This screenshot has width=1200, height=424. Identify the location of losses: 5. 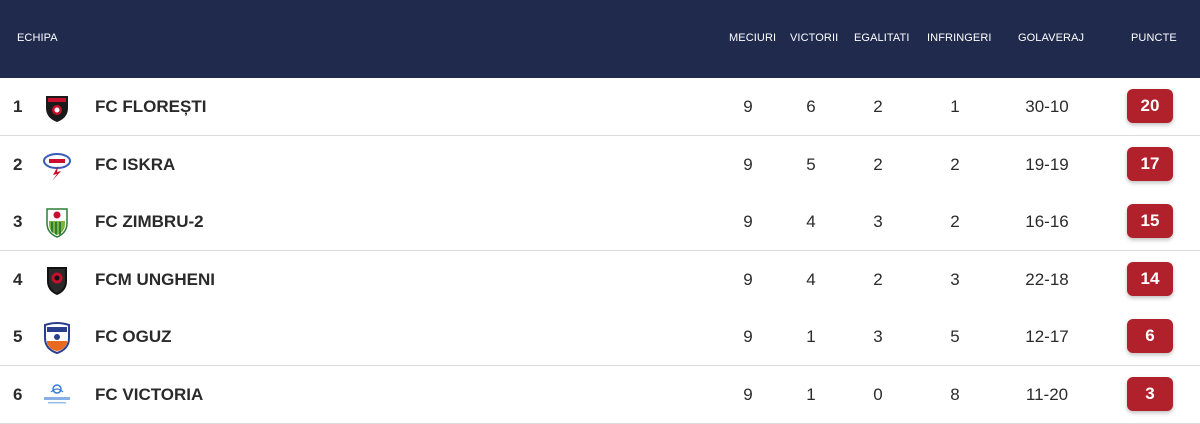
(955, 336).